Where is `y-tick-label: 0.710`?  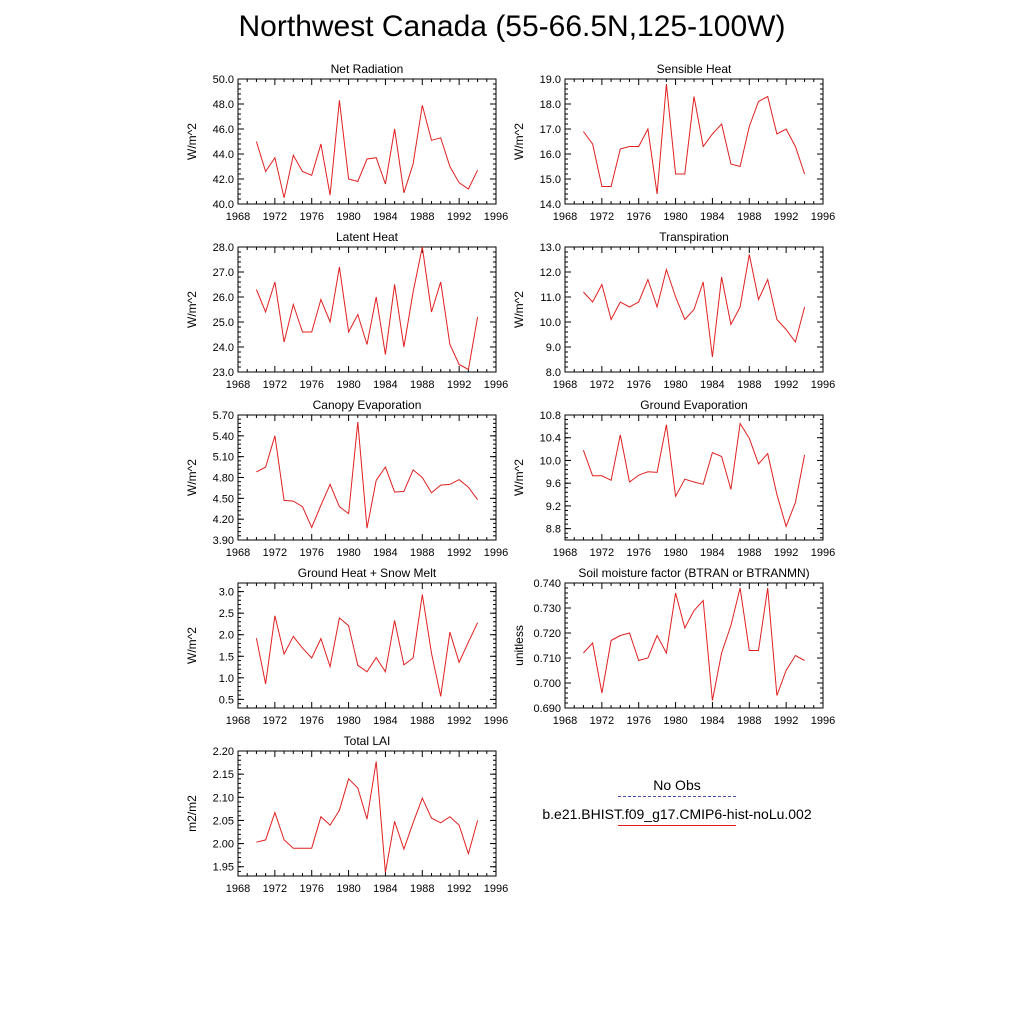
y-tick-label: 0.710 is located at coordinates (547, 659).